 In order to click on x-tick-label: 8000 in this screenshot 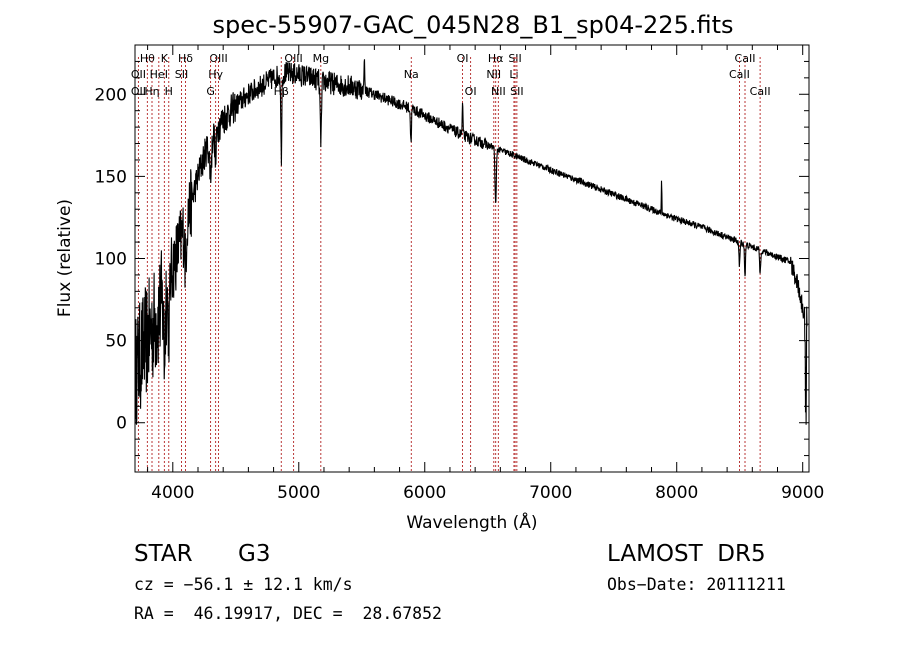, I will do `click(676, 493)`.